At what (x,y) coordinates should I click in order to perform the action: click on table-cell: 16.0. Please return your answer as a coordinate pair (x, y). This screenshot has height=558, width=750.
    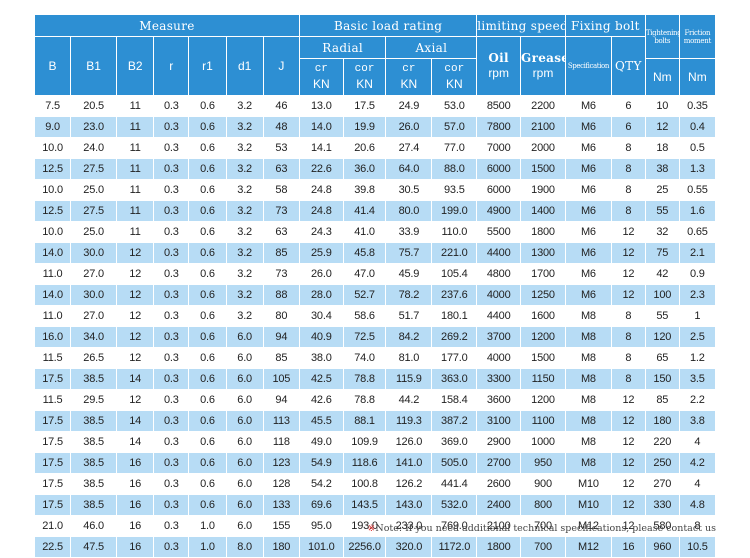
    Looking at the image, I should click on (52, 337).